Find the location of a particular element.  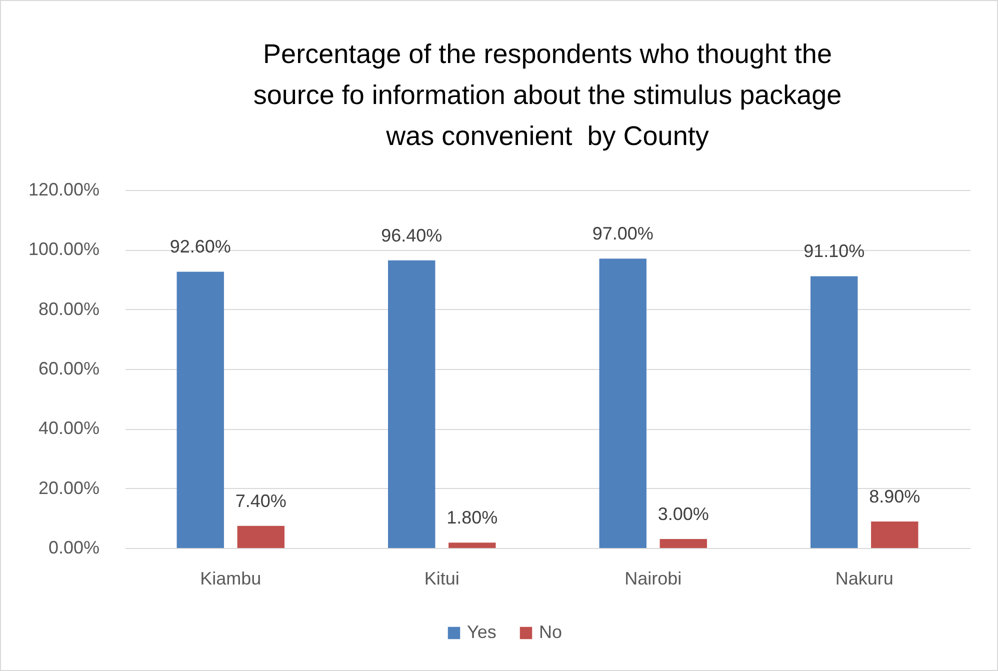

data-label: 3.00% is located at coordinates (683, 514).